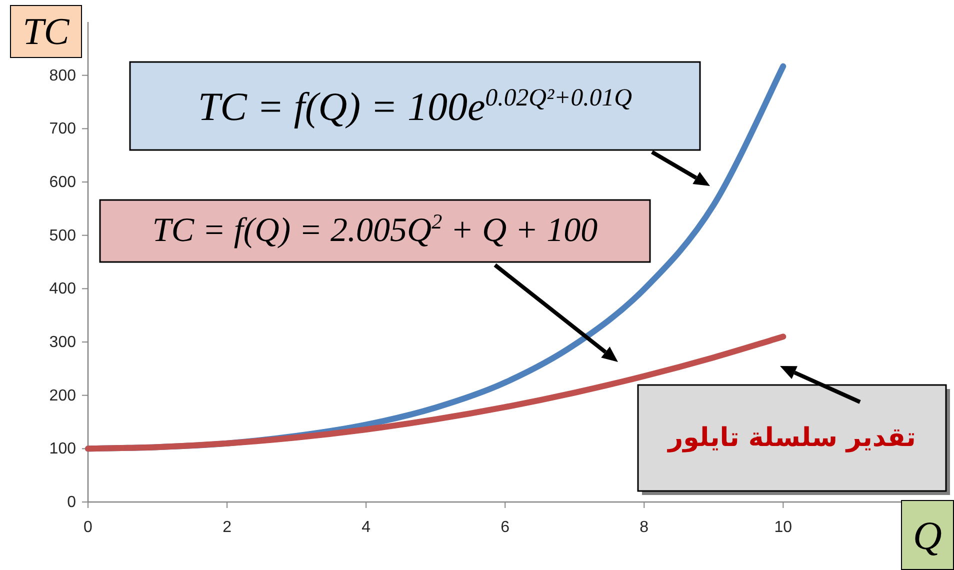 The width and height of the screenshot is (954, 570). I want to click on y-axis-title: TC, so click(46, 32).